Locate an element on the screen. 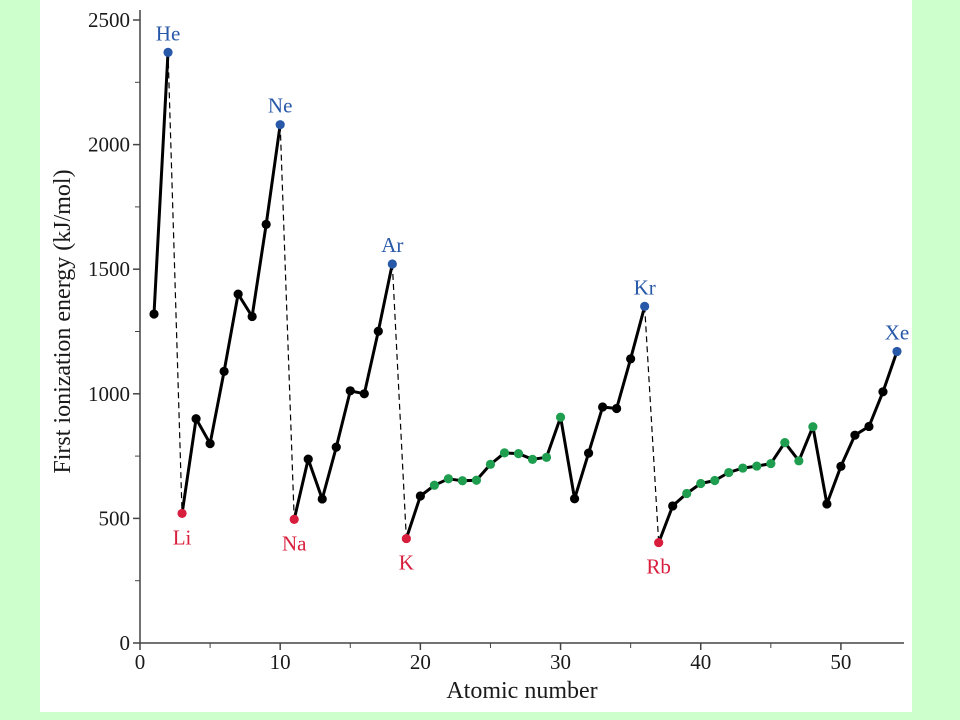 This screenshot has width=960, height=720. data-point-z37 is located at coordinates (659, 542).